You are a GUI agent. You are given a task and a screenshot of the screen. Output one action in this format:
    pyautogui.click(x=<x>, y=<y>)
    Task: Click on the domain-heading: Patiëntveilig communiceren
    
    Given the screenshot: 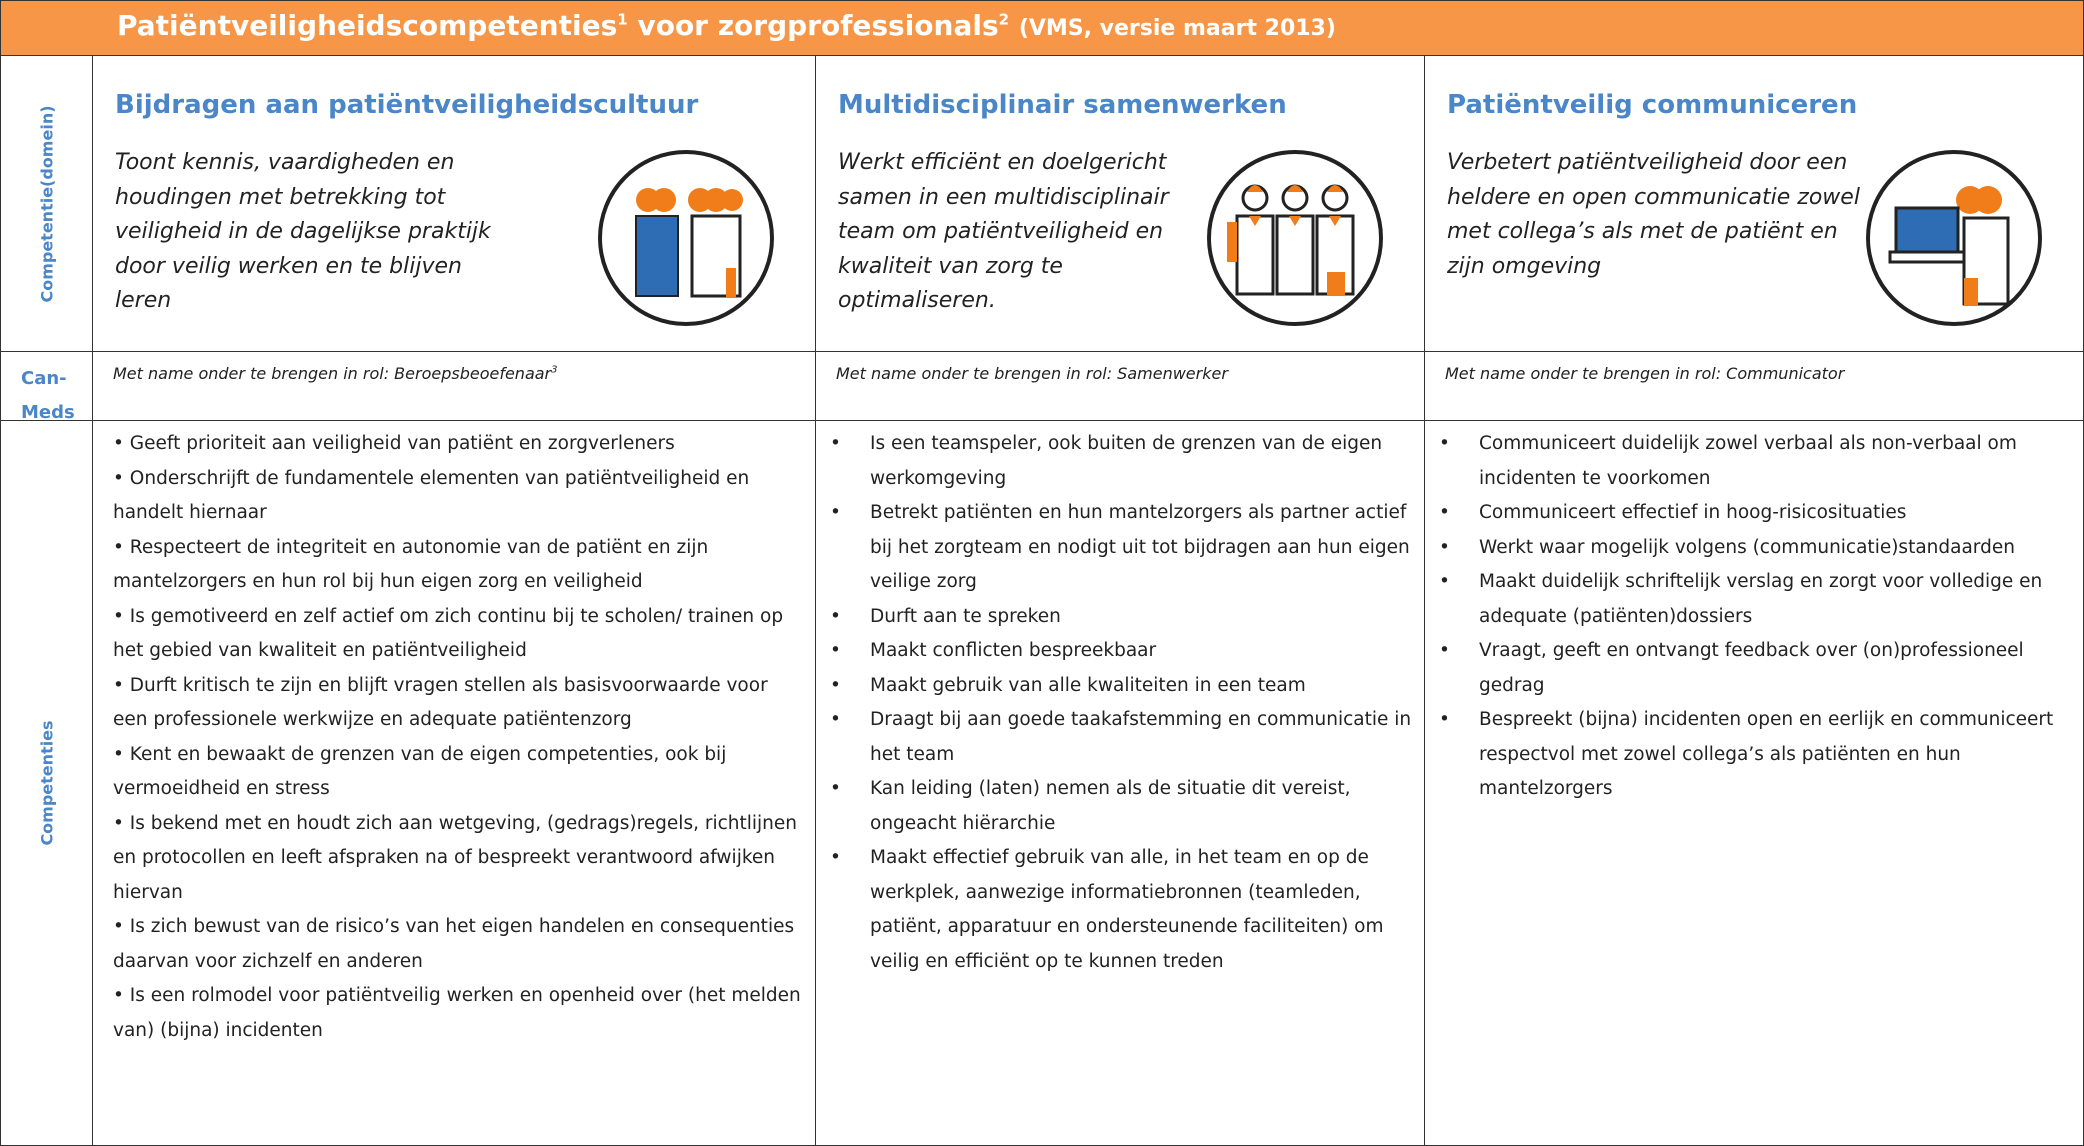 What is the action you would take?
    pyautogui.click(x=1652, y=105)
    